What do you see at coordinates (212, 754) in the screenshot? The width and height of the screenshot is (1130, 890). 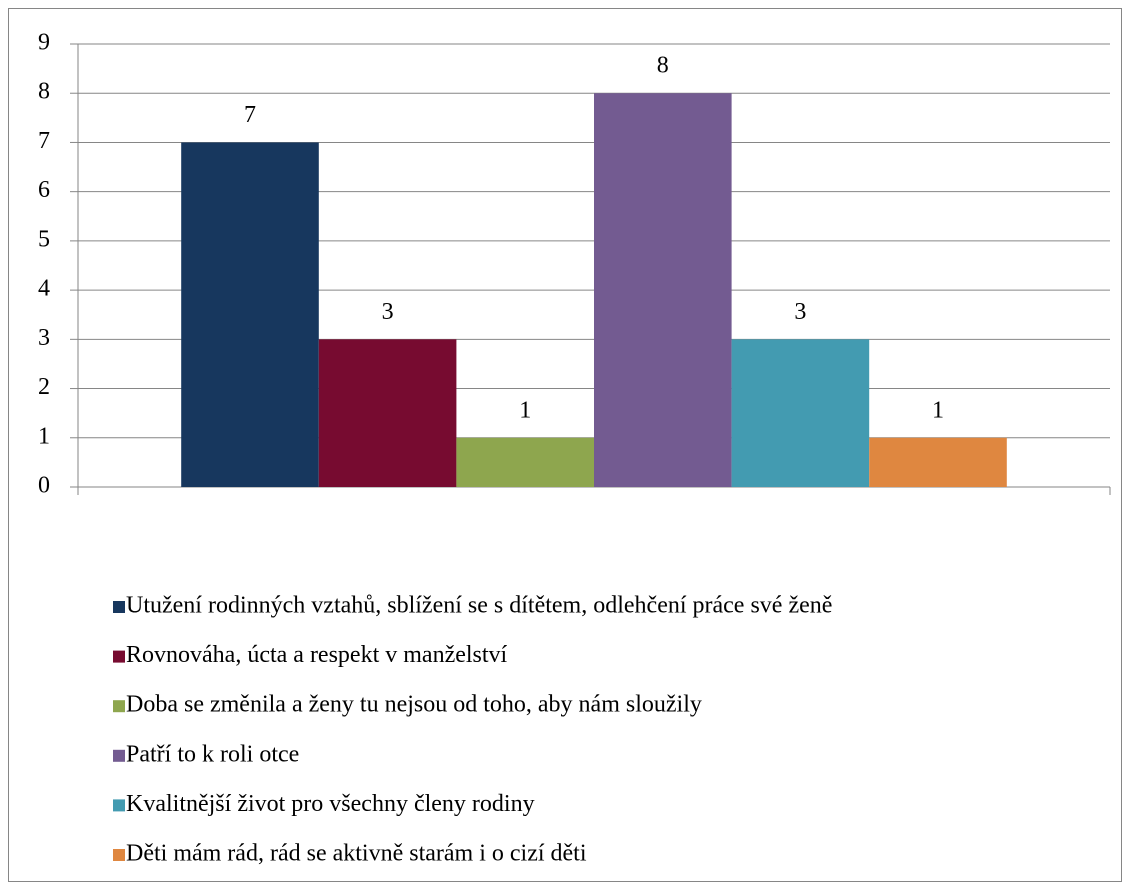 I see `legend-label: Patří to k roli otce` at bounding box center [212, 754].